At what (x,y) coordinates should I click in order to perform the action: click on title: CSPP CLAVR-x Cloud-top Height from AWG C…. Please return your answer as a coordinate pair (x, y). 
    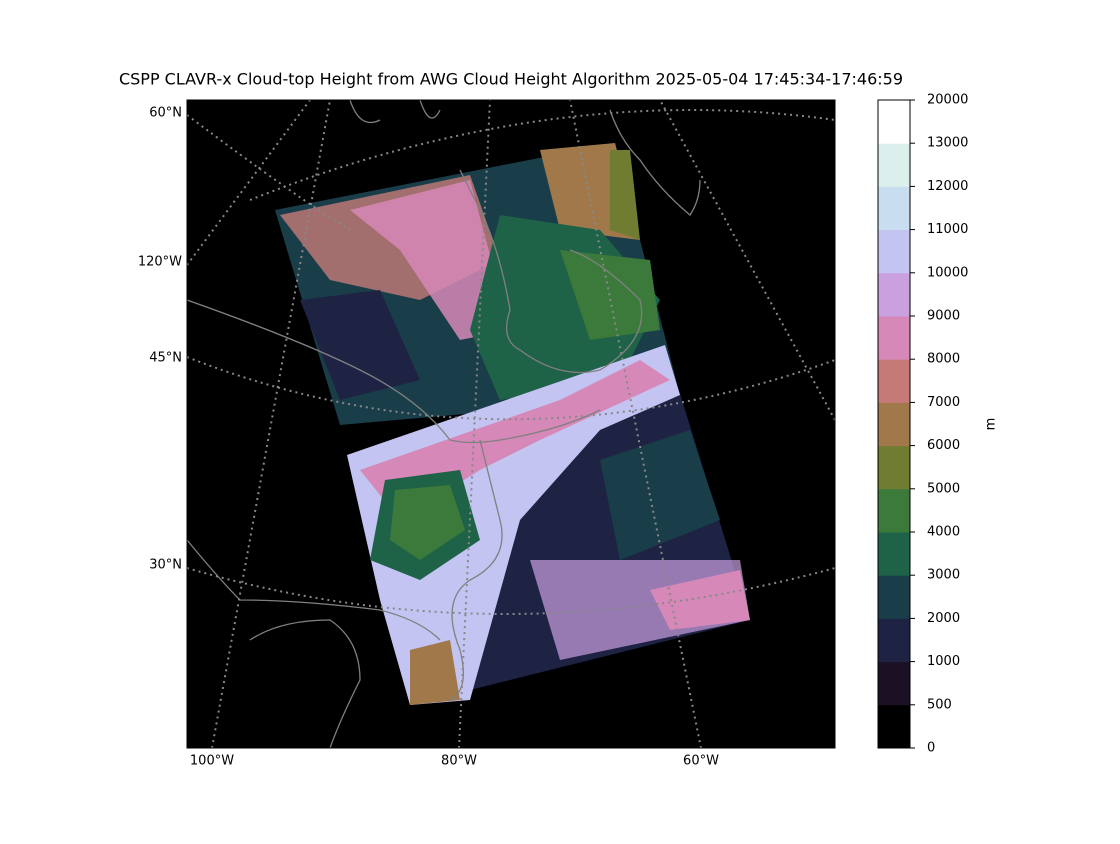
    Looking at the image, I should click on (511, 79).